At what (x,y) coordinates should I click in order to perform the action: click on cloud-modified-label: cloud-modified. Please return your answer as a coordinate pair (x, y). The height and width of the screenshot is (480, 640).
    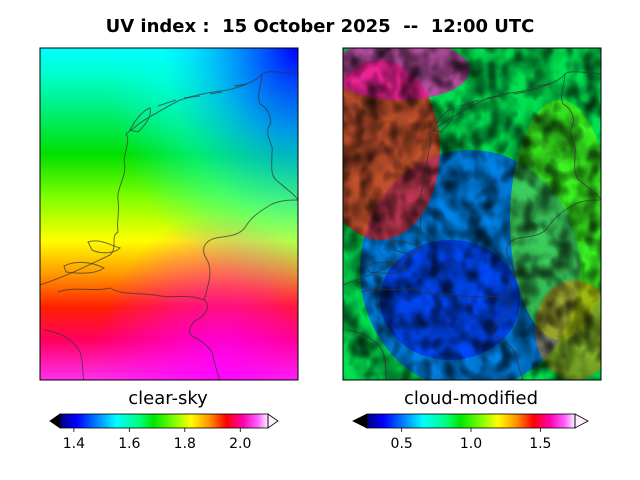
    Looking at the image, I should click on (471, 398).